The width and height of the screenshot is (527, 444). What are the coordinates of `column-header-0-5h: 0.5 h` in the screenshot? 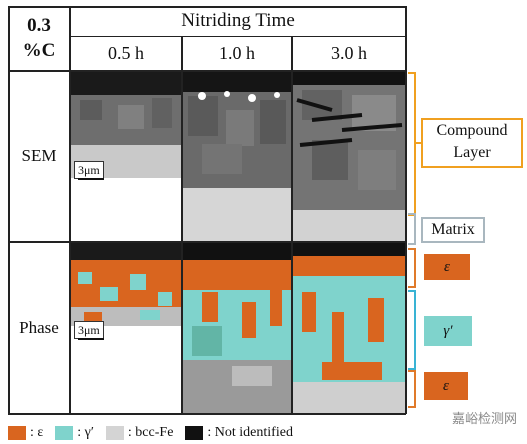 It's located at (126, 52).